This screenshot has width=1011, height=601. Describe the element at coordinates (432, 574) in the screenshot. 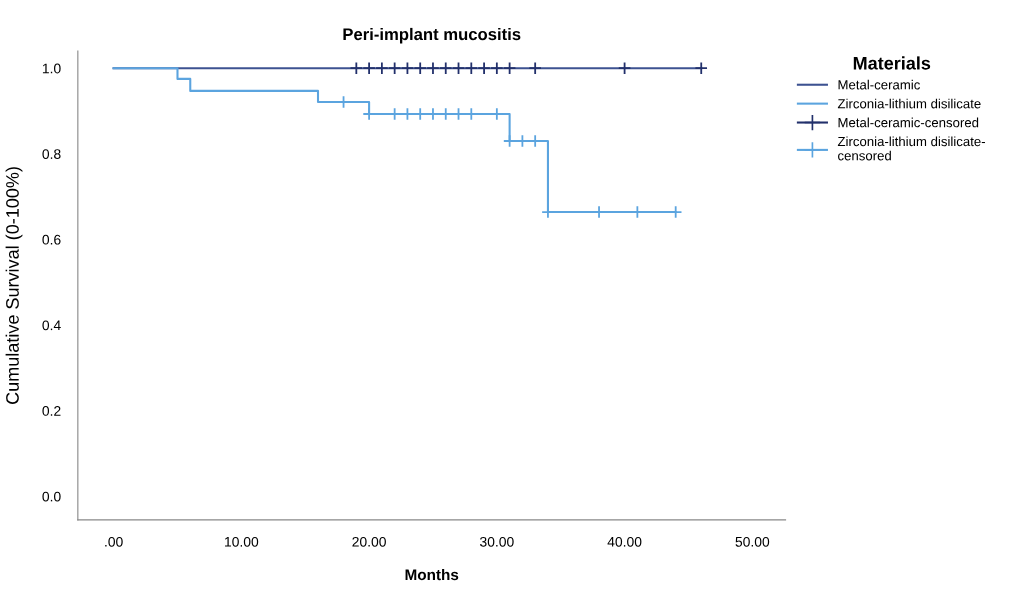

I see `x-axis-title: Months` at that location.